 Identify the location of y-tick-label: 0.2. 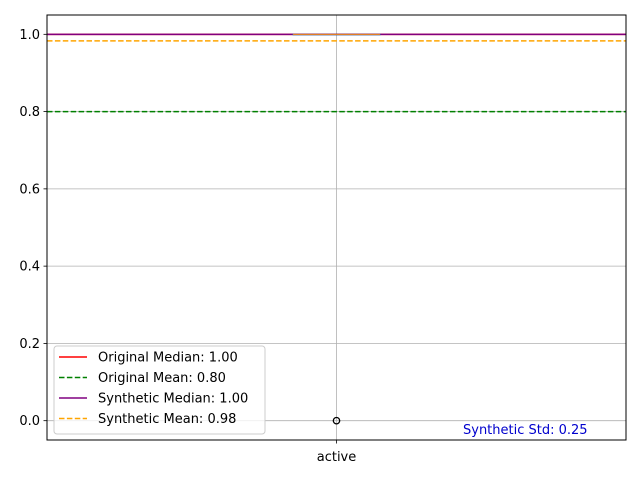
(29, 344).